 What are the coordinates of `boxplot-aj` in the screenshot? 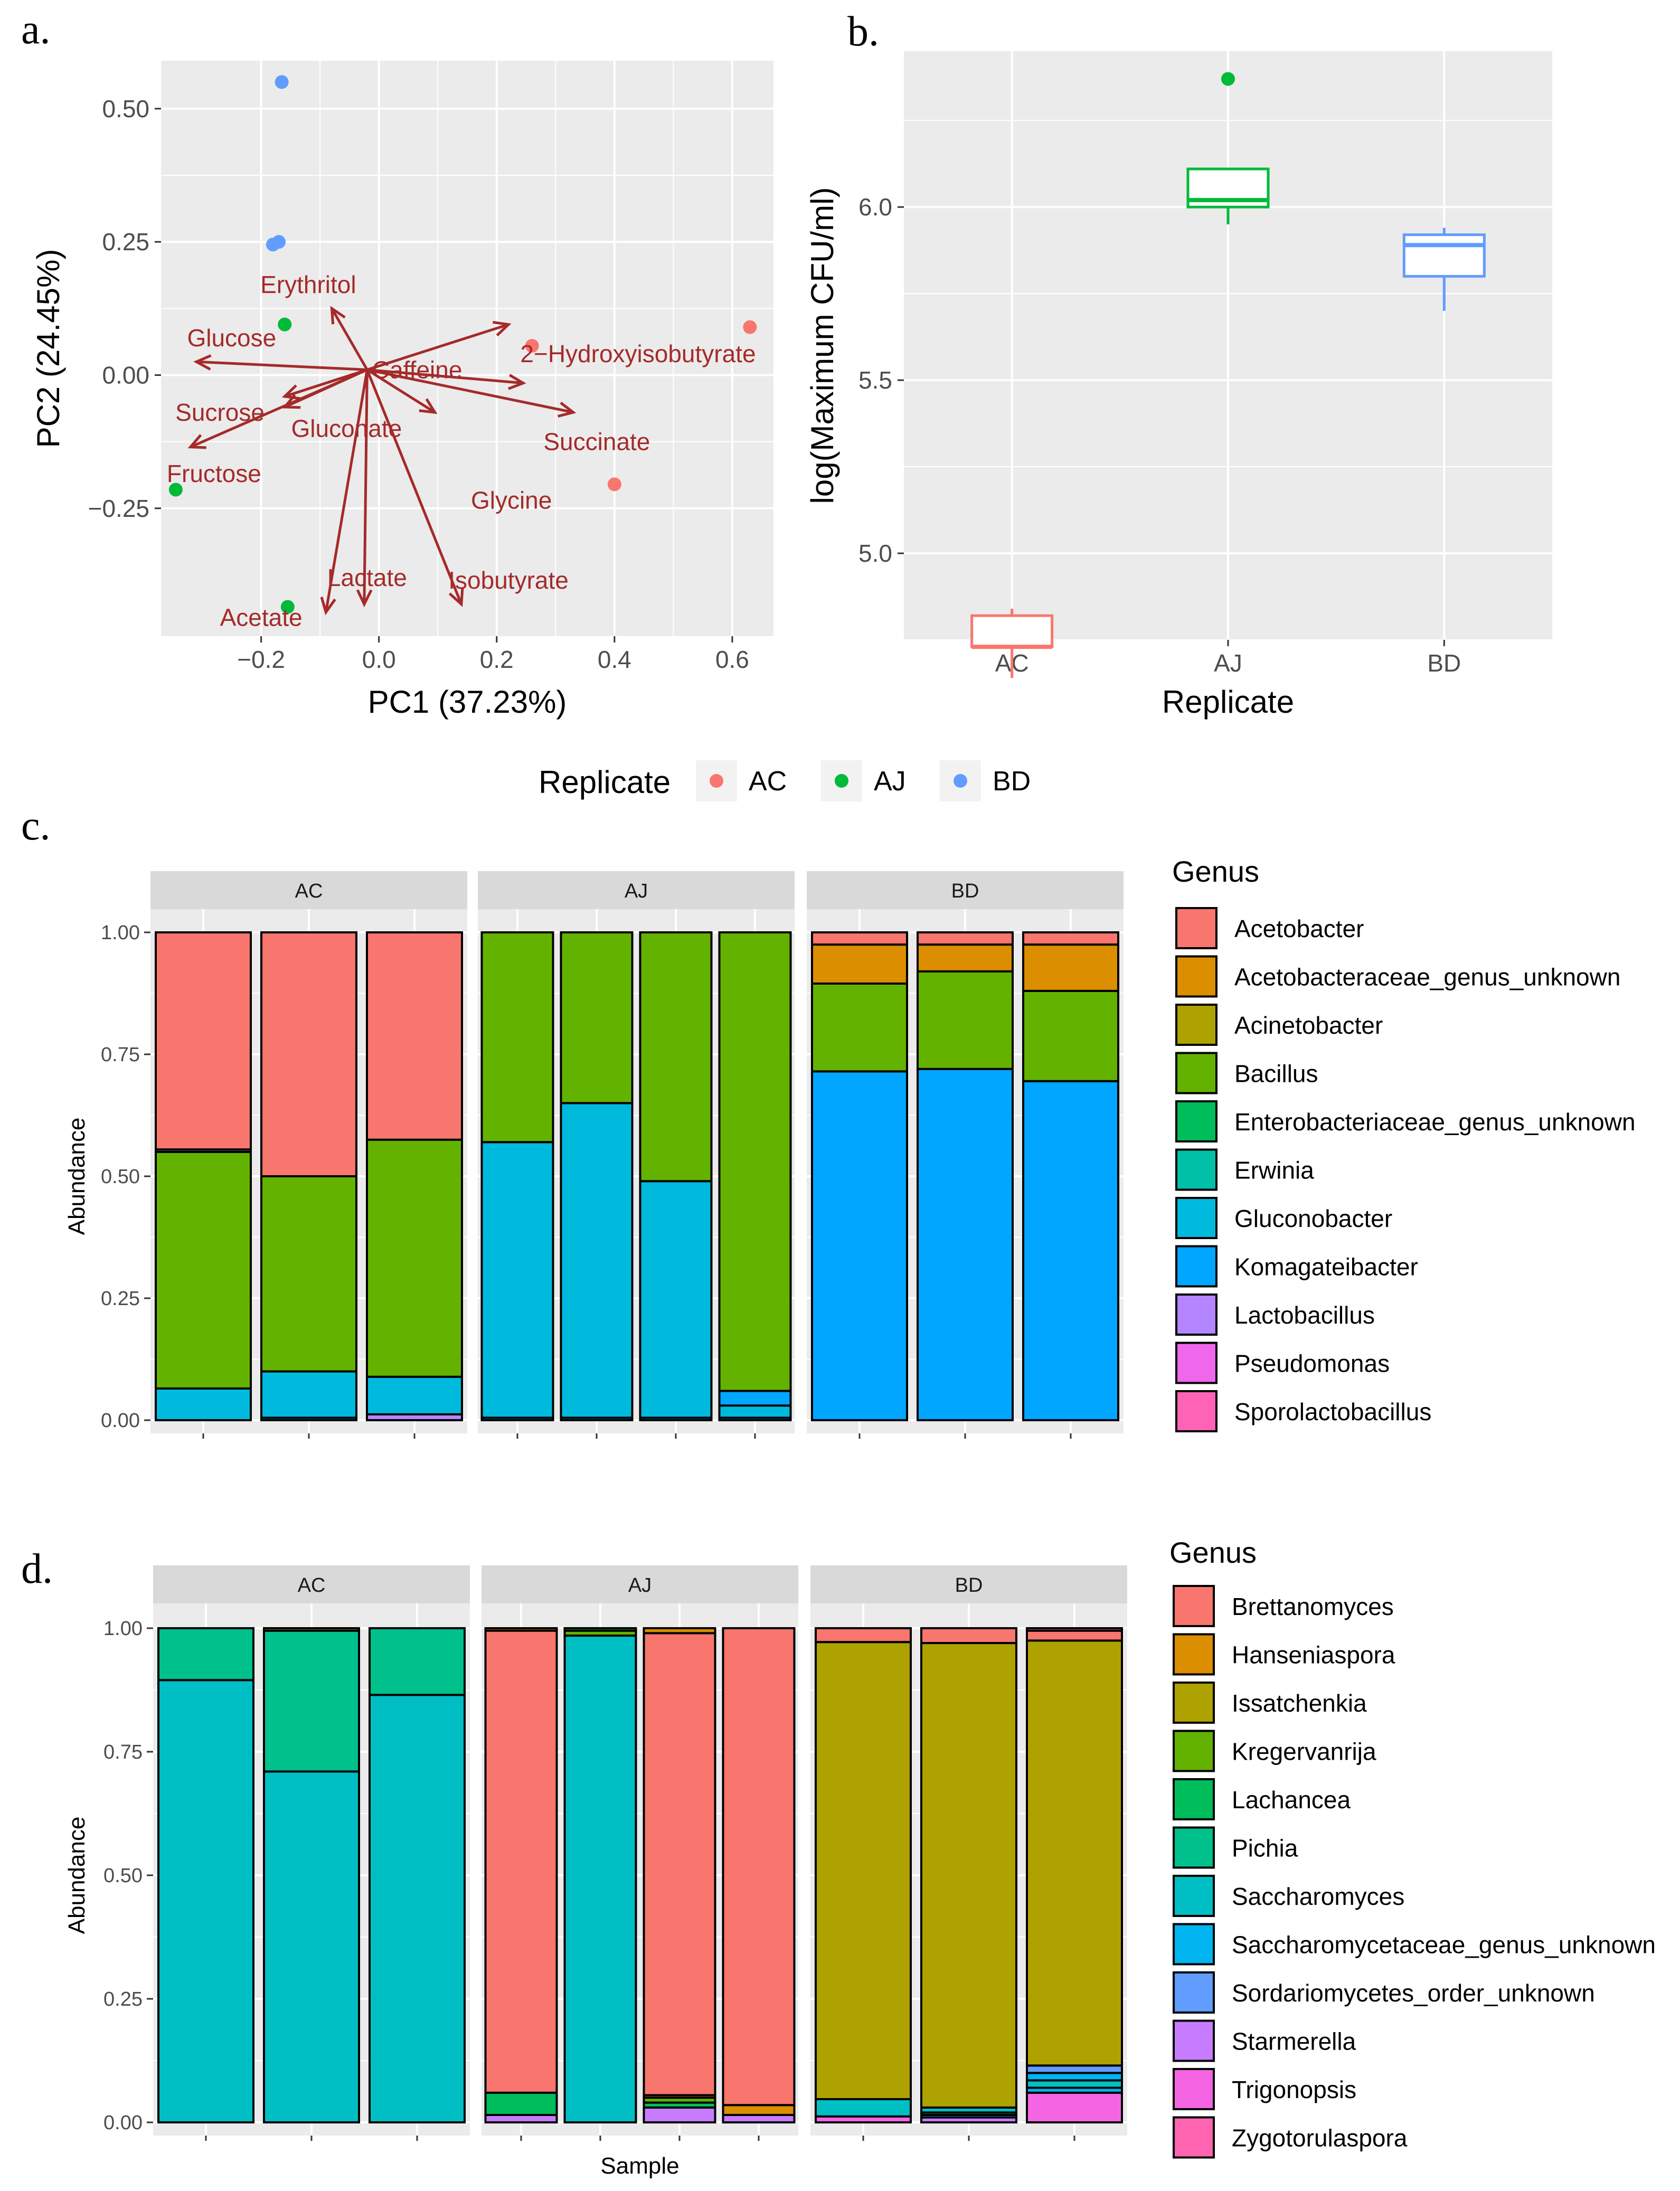 It's located at (1228, 148).